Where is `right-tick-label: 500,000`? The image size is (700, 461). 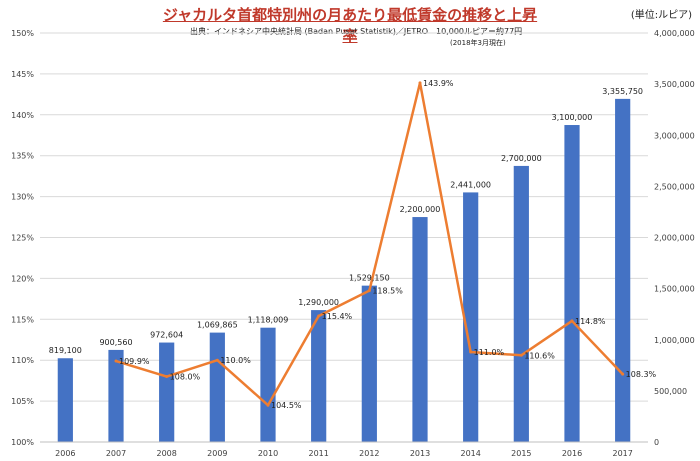
right-tick-label: 500,000 is located at coordinates (670, 391).